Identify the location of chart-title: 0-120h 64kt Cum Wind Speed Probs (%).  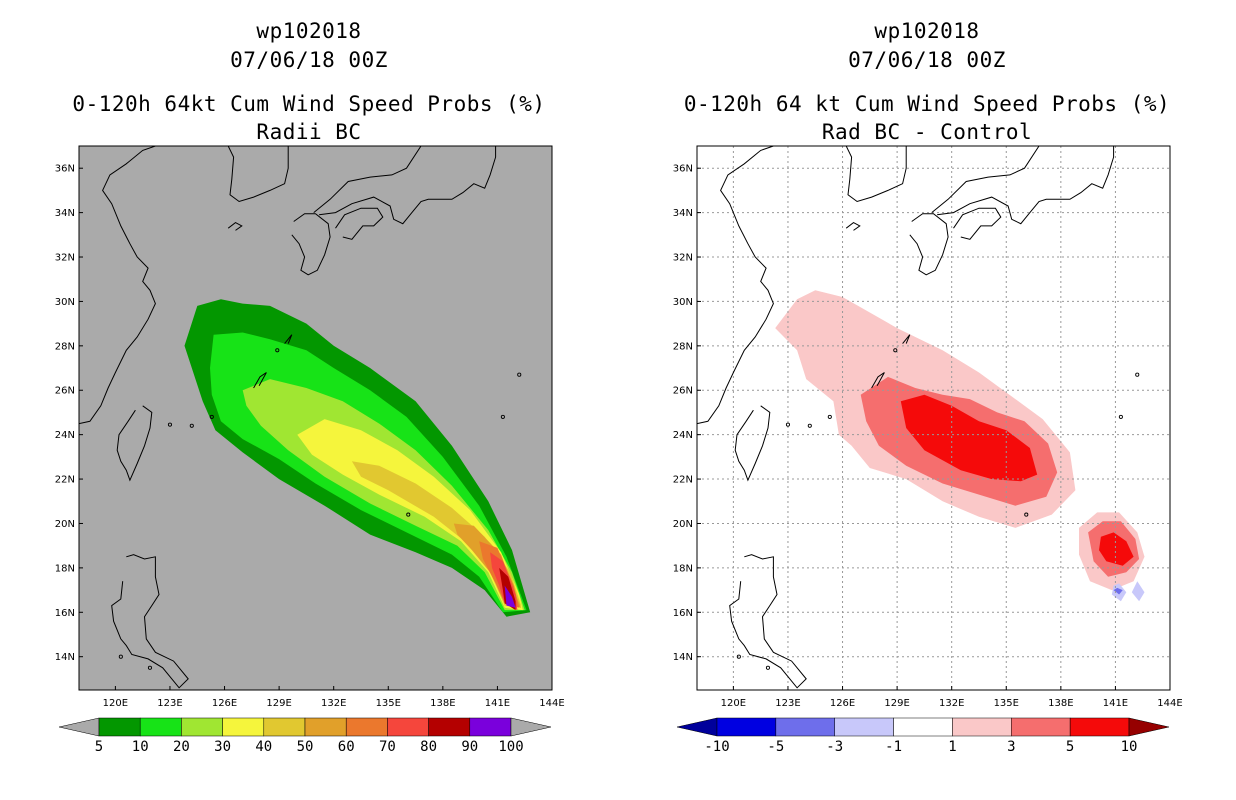
(309, 104).